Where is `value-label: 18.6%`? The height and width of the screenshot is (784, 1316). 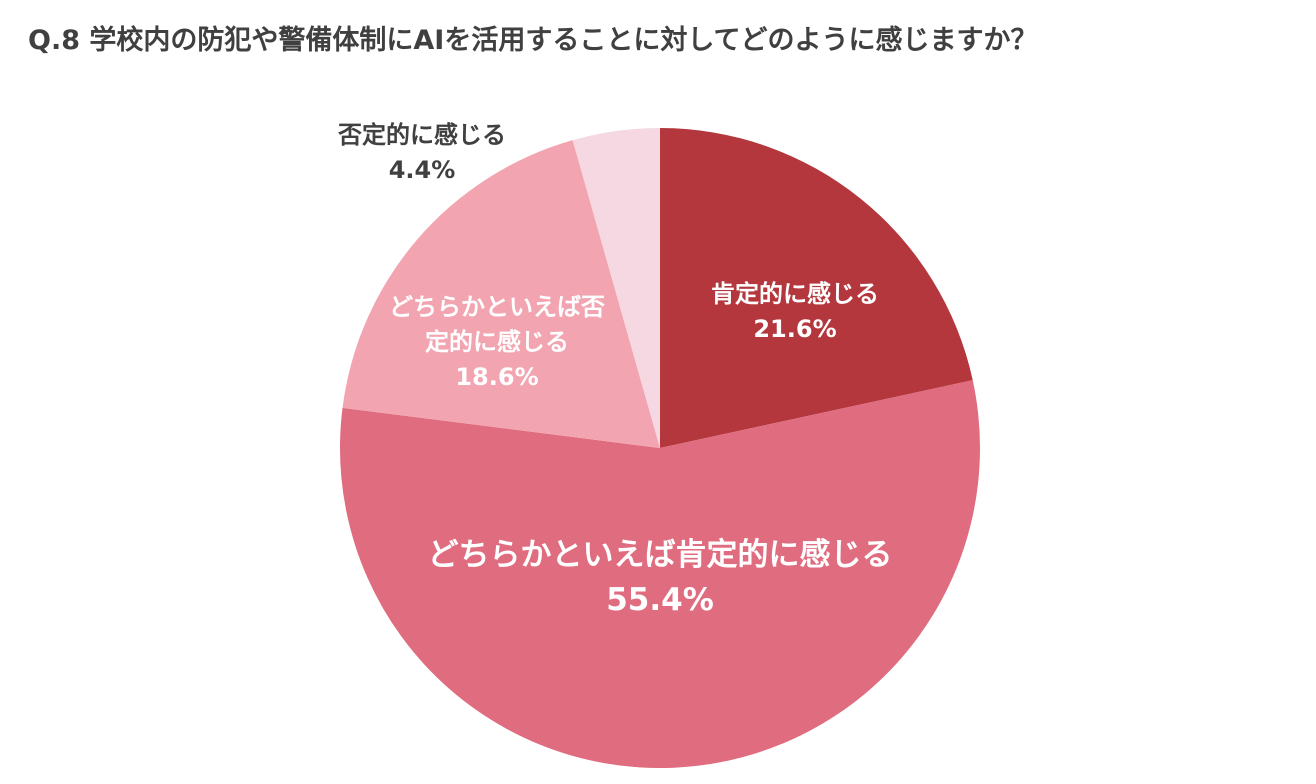 value-label: 18.6% is located at coordinates (497, 376).